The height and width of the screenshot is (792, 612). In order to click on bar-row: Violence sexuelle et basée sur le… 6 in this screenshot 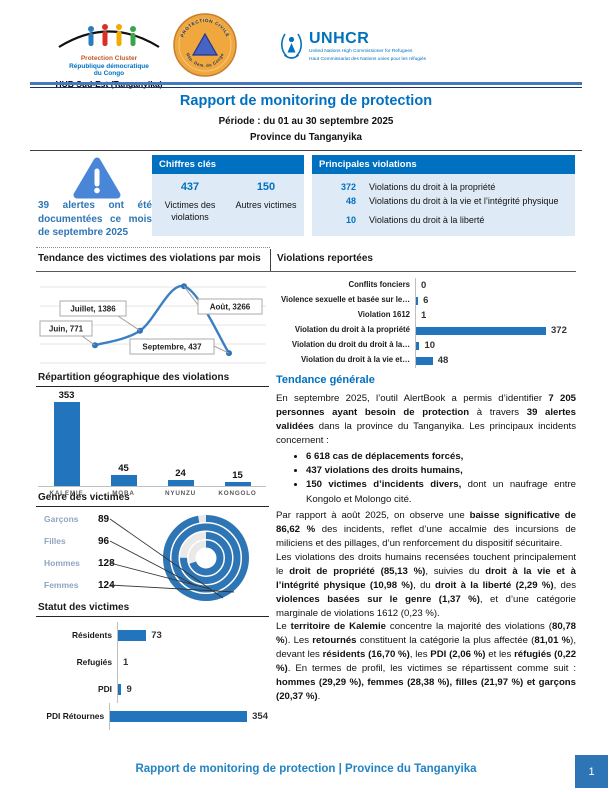, I will do `click(426, 300)`.